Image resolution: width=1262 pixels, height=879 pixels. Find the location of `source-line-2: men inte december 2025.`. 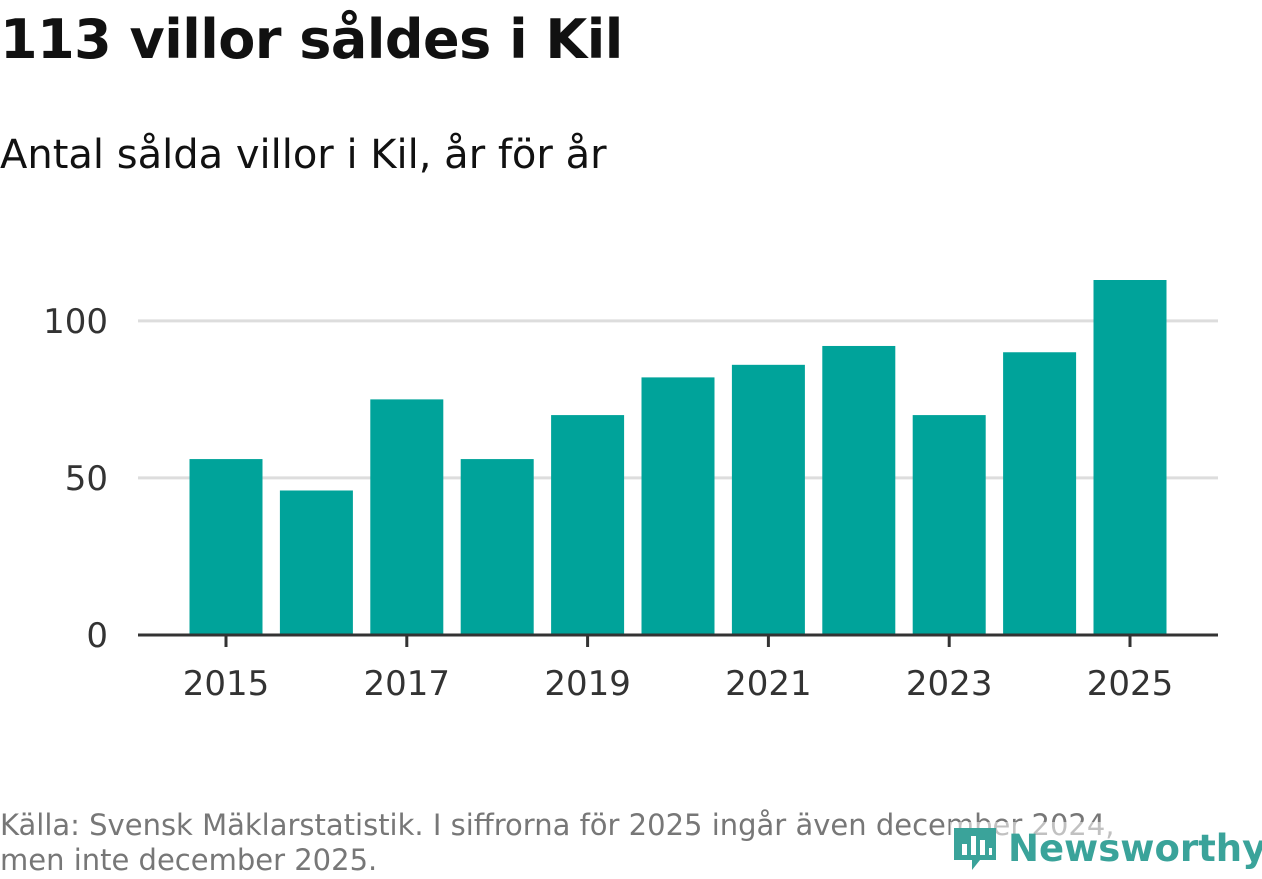

source-line-2: men inte december 2025. is located at coordinates (189, 860).